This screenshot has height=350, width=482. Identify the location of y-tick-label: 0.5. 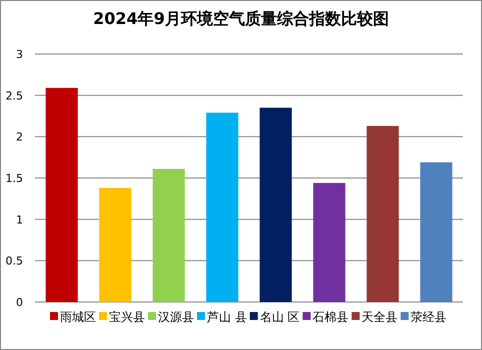
(14, 261).